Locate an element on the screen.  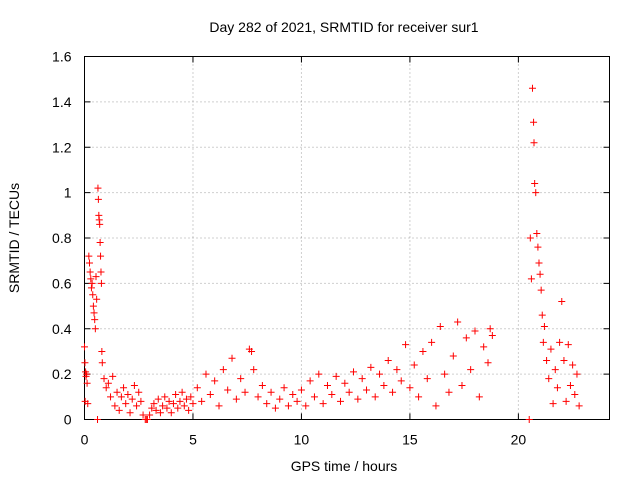
x-tick-label: 15 is located at coordinates (410, 440).